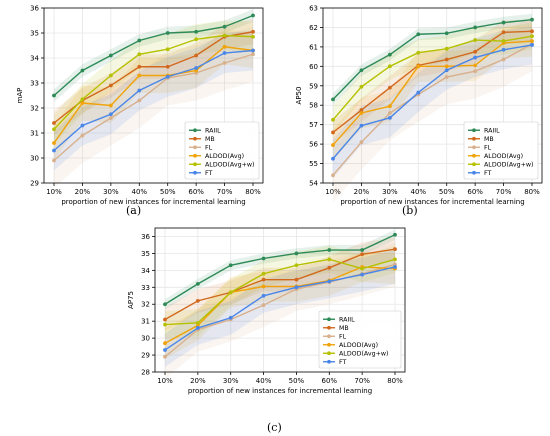 Image resolution: width=550 pixels, height=436 pixels. What do you see at coordinates (313, 47) in the screenshot?
I see `y-tick-label: 61` at bounding box center [313, 47].